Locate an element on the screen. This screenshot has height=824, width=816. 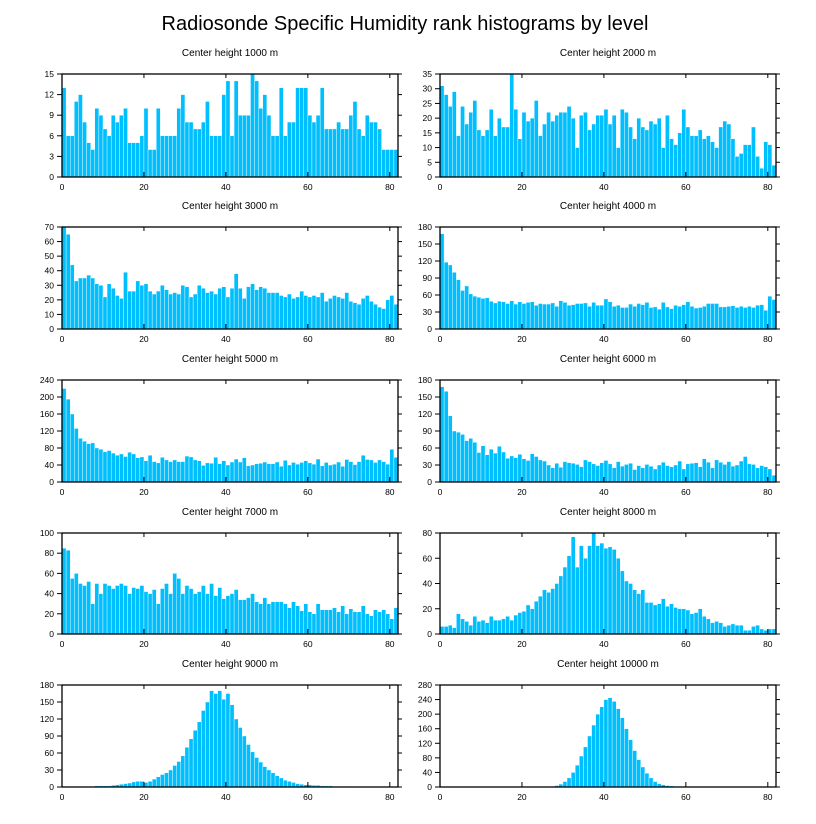
x-axis: 0 20 40 60 80 is located at coordinates (605, 591).